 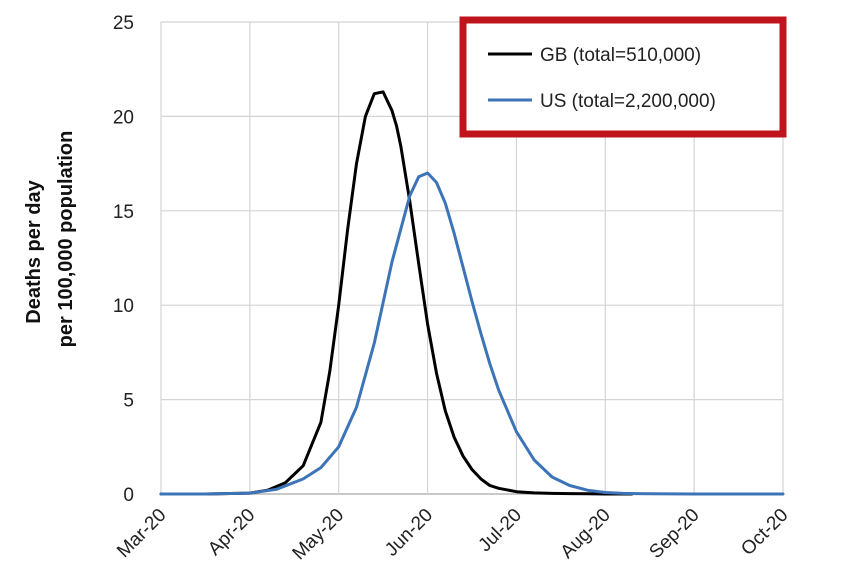 What do you see at coordinates (500, 530) in the screenshot?
I see `x-tick-label: Jul-20` at bounding box center [500, 530].